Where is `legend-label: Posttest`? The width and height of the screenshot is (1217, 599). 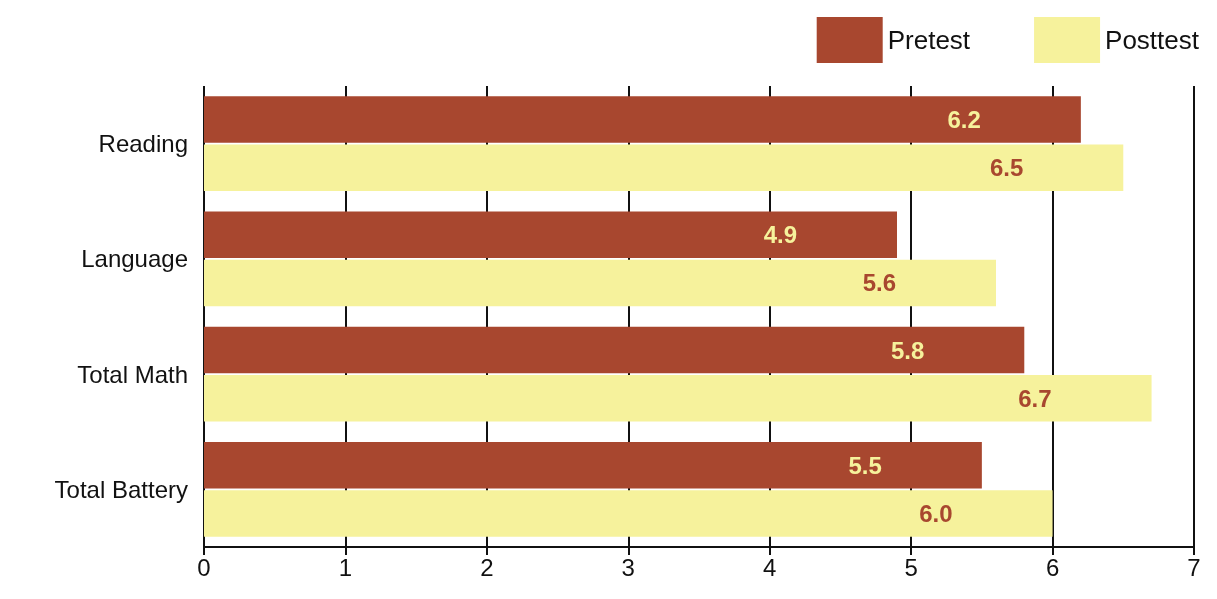
legend-label: Posttest is located at coordinates (1152, 40).